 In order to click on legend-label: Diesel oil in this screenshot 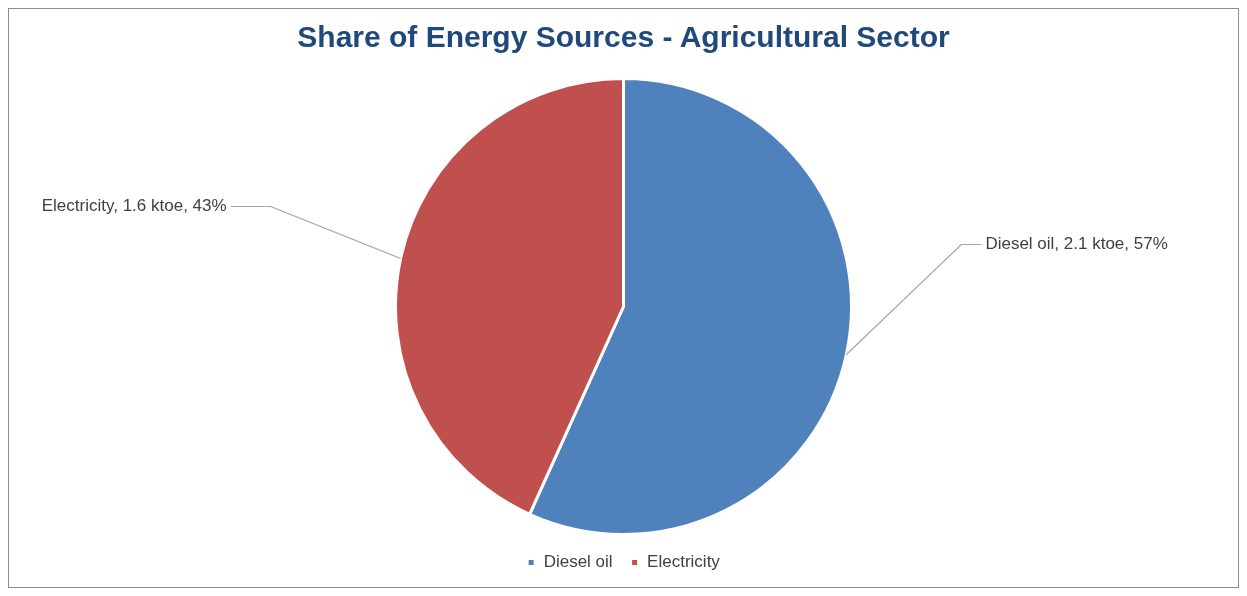, I will do `click(578, 562)`.